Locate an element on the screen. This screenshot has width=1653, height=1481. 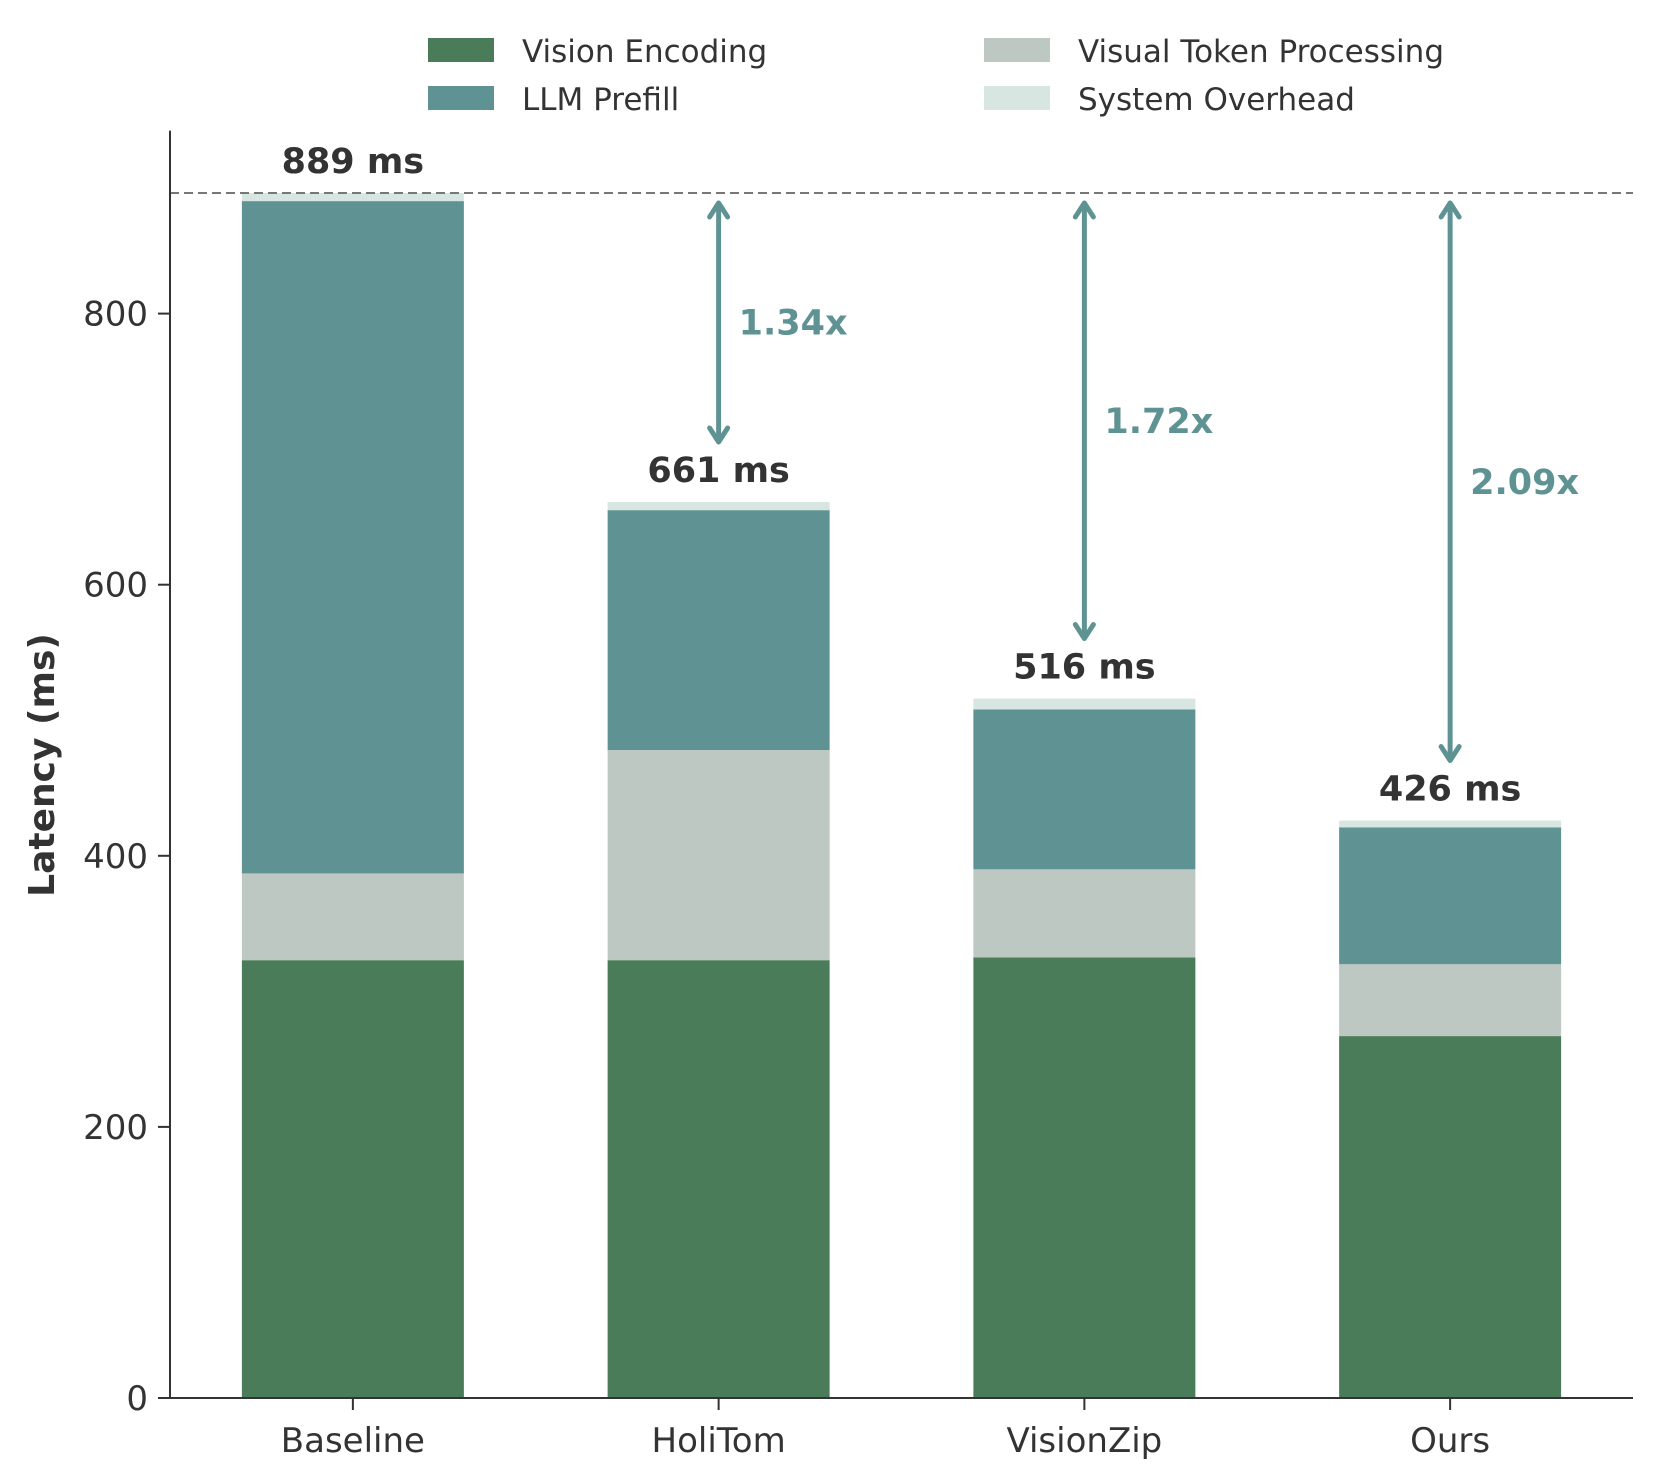
legend-label-1: Vision Encoding is located at coordinates (644, 52).